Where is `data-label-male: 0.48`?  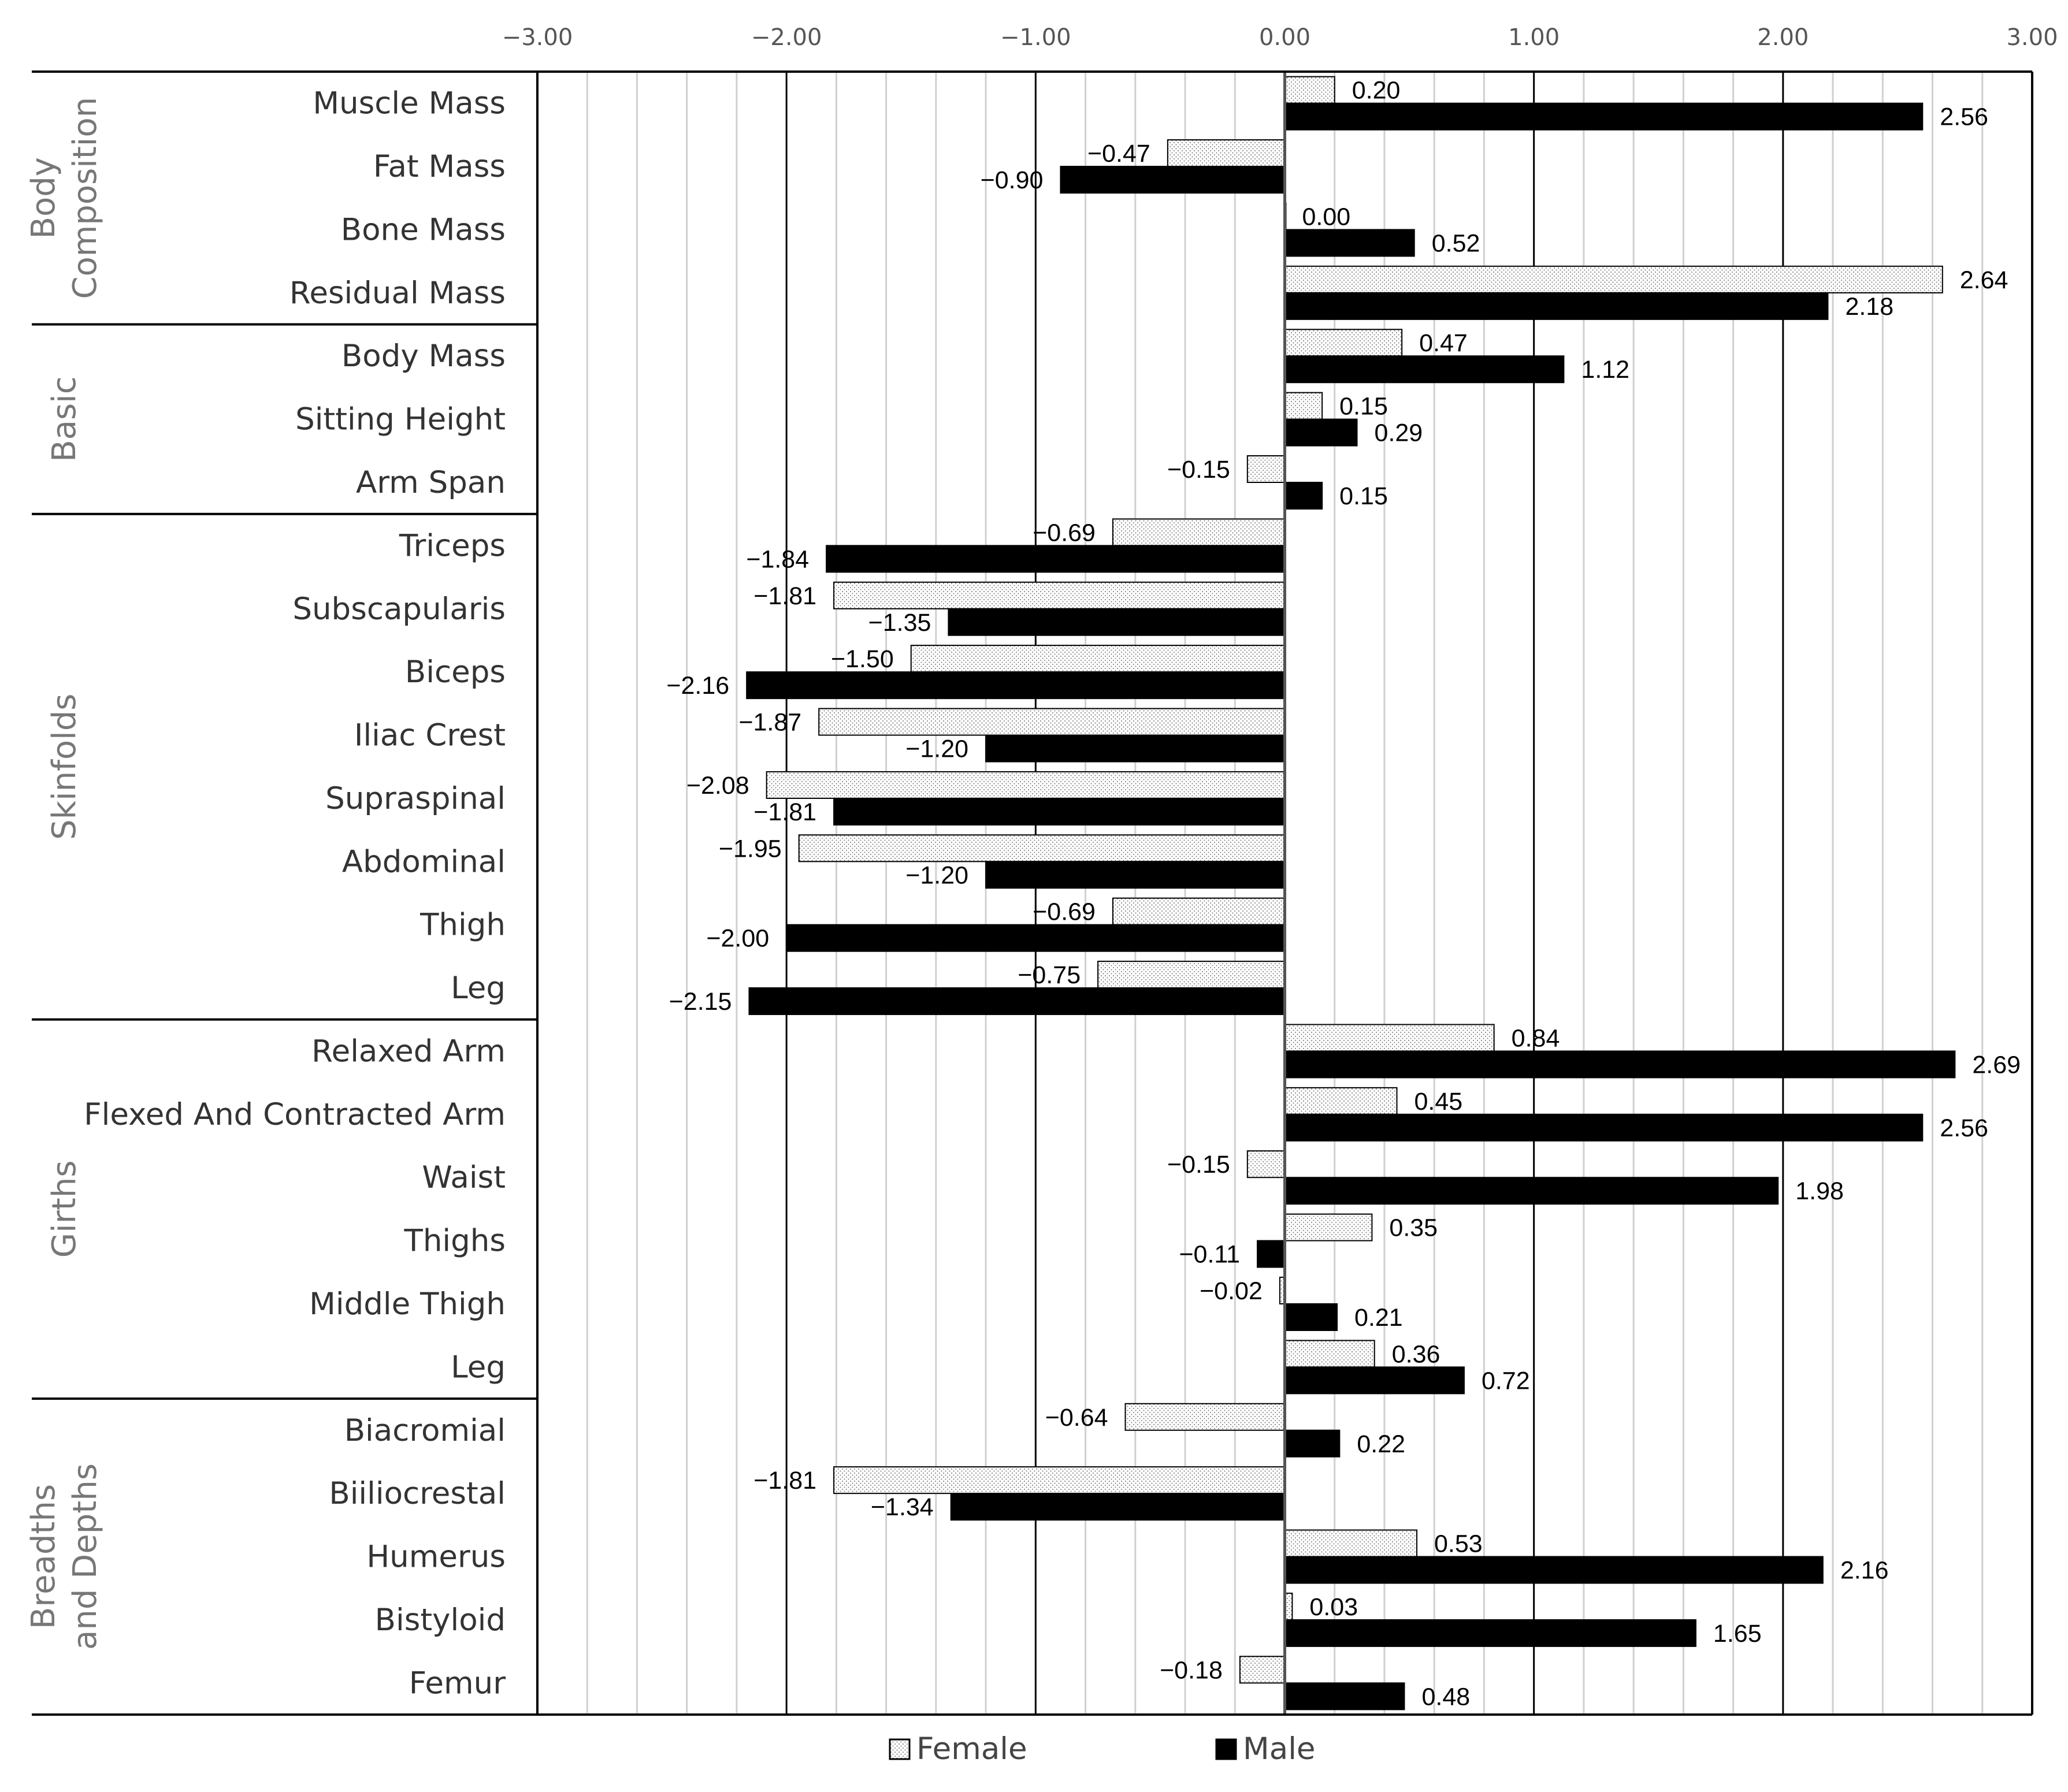
data-label-male: 0.48 is located at coordinates (1445, 1697).